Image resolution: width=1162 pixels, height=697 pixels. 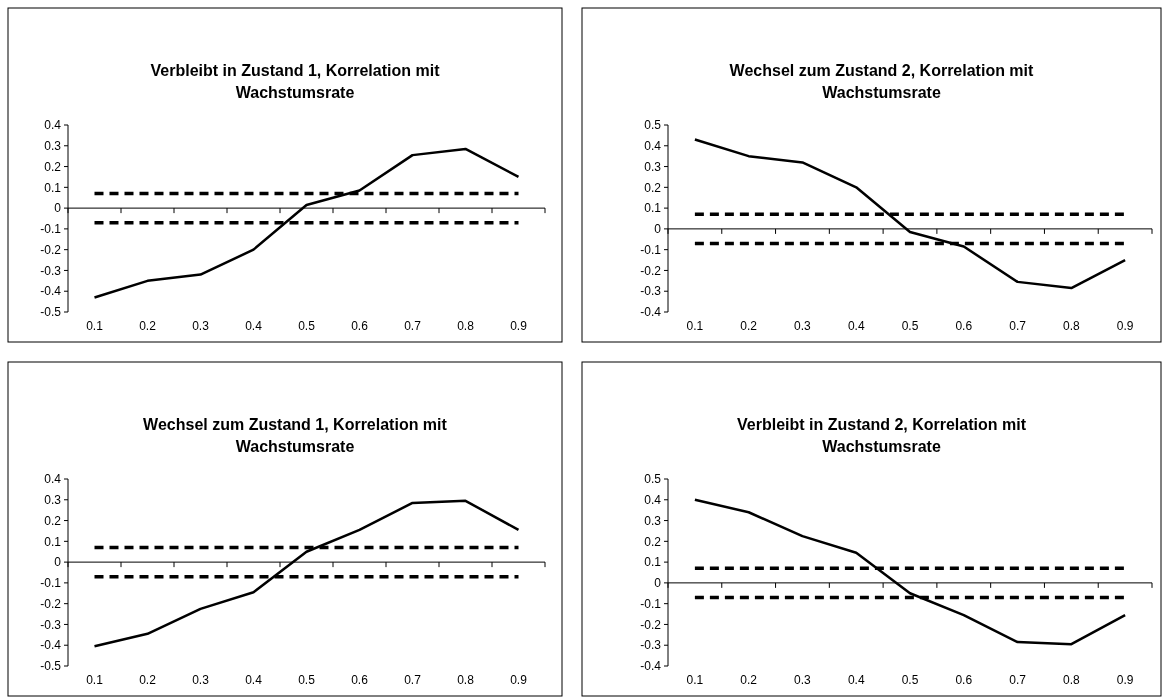 What do you see at coordinates (295, 81) in the screenshot?
I see `chart-title: Verbleibt in Zustand 1, Korrelation mit Wachstumsrate` at bounding box center [295, 81].